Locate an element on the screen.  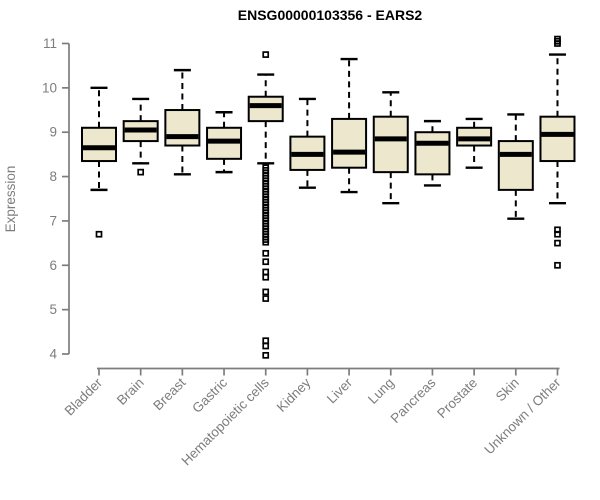
x-tick-label-pancreas: Pancreas is located at coordinates (413, 400).